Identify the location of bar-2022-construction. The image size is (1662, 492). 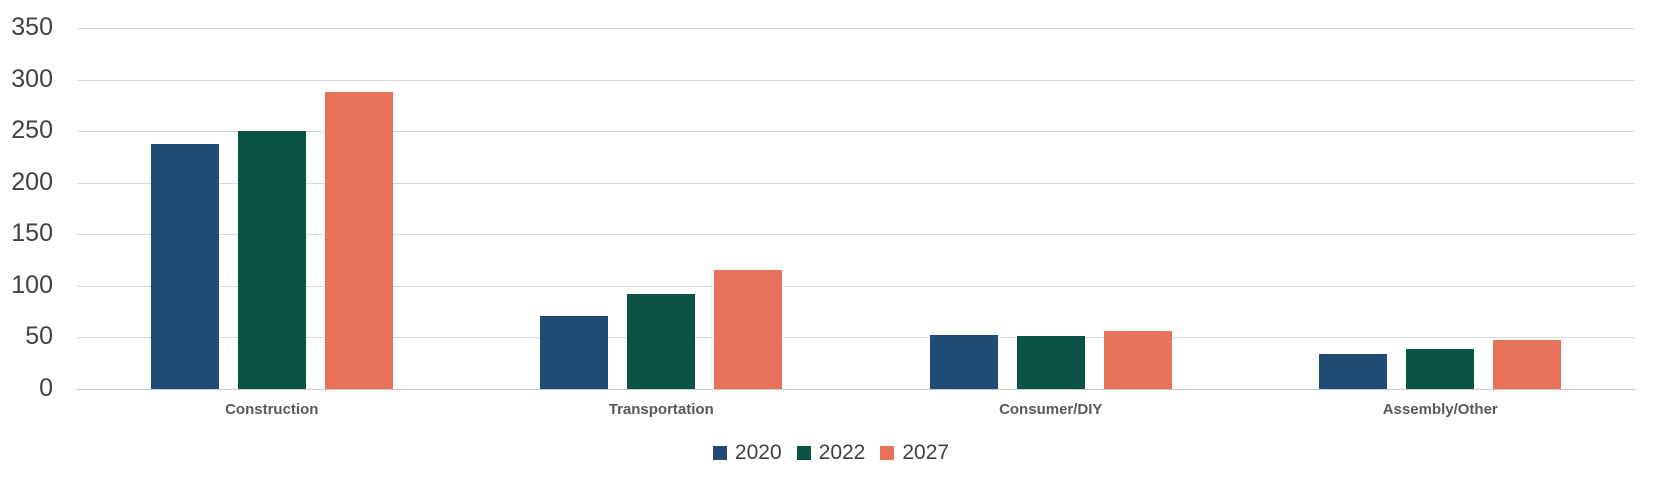
(271, 260).